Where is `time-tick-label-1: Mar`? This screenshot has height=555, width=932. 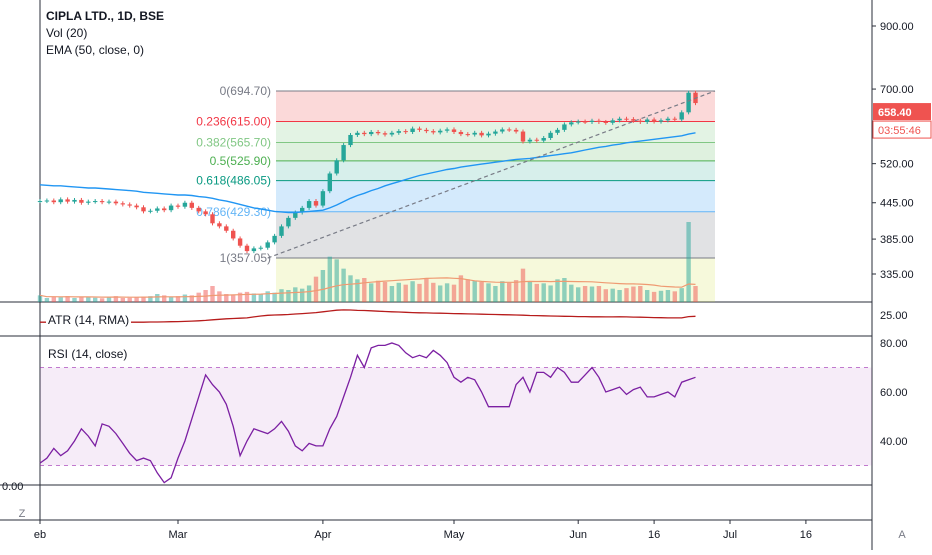
time-tick-label-1: Mar is located at coordinates (178, 535).